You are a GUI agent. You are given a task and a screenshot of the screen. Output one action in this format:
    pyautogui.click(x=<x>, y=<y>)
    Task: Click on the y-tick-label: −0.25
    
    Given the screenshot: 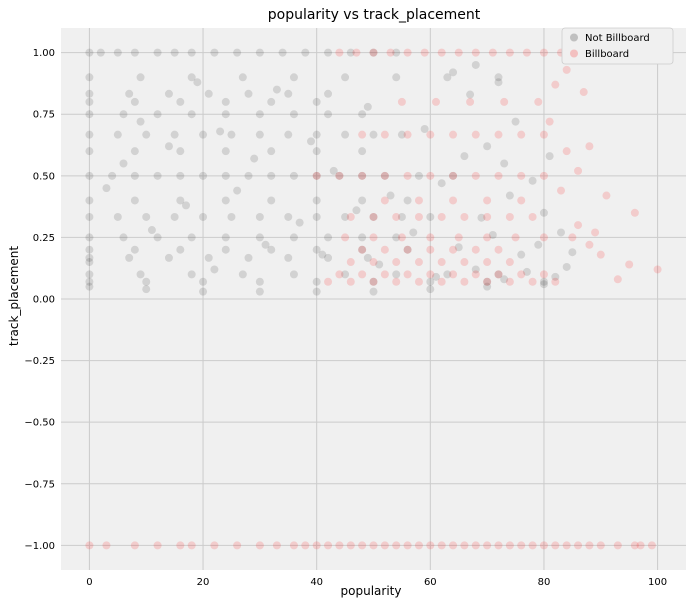 What is the action you would take?
    pyautogui.click(x=39, y=361)
    